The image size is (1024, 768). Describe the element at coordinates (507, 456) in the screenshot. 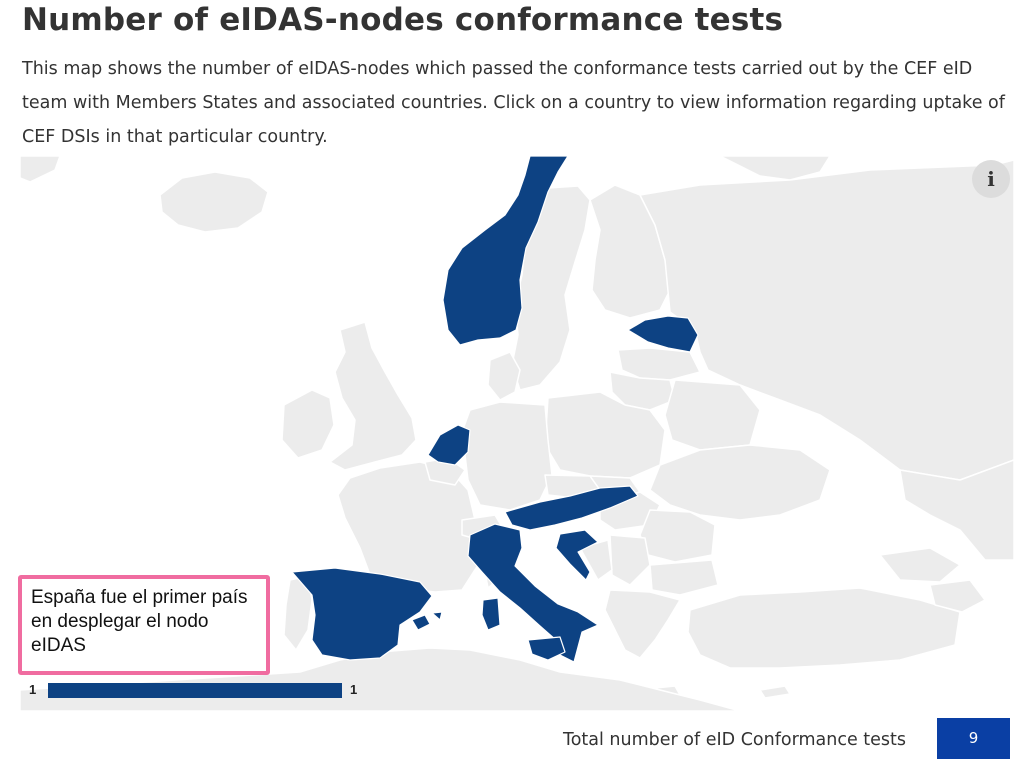

I see `country-germany` at that location.